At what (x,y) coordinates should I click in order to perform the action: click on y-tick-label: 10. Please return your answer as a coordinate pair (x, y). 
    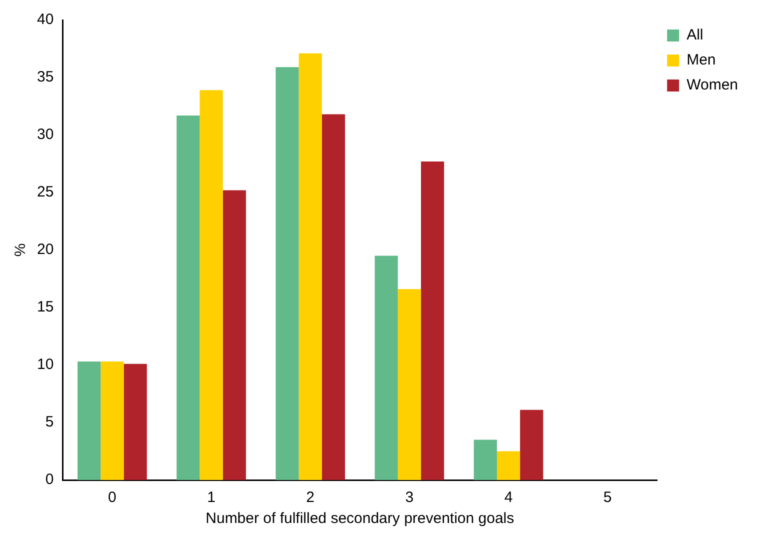
    Looking at the image, I should click on (45, 365).